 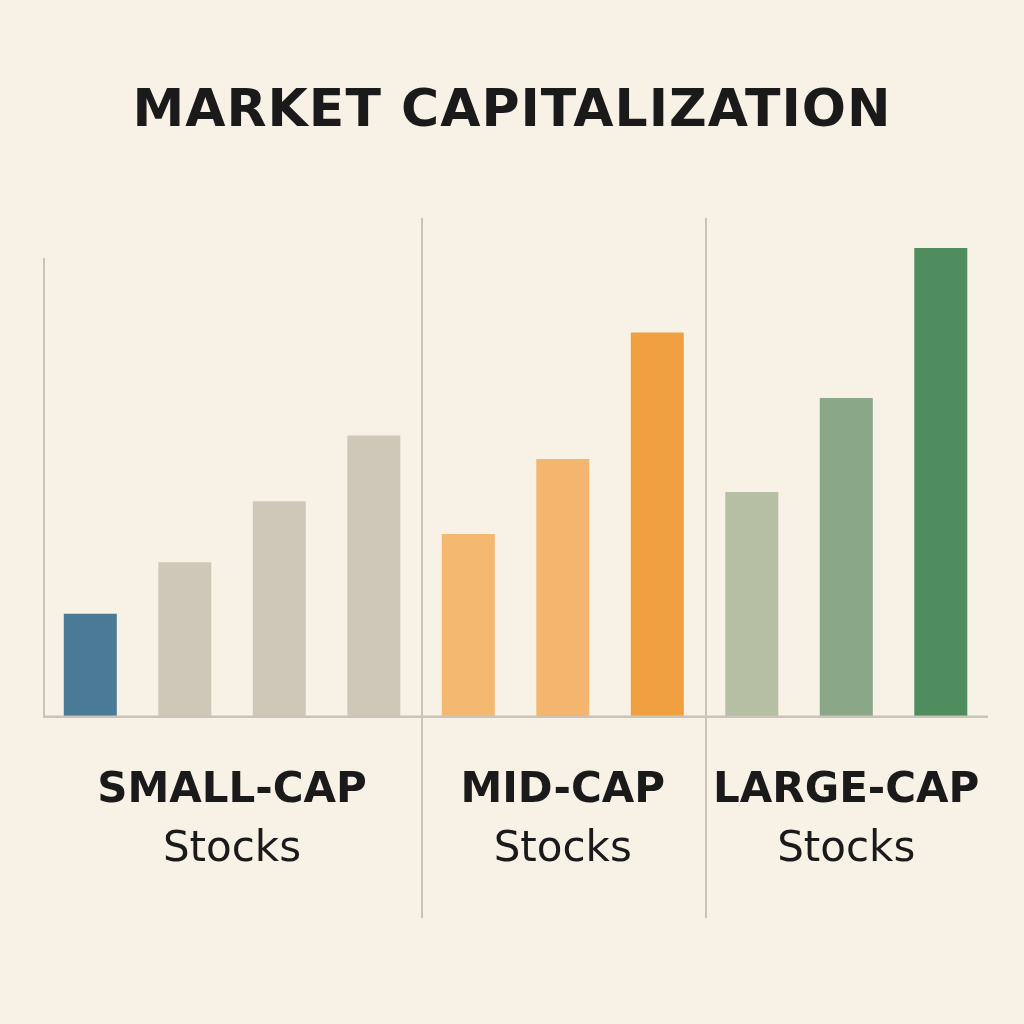 What do you see at coordinates (846, 787) in the screenshot?
I see `text: LARGE-CAP` at bounding box center [846, 787].